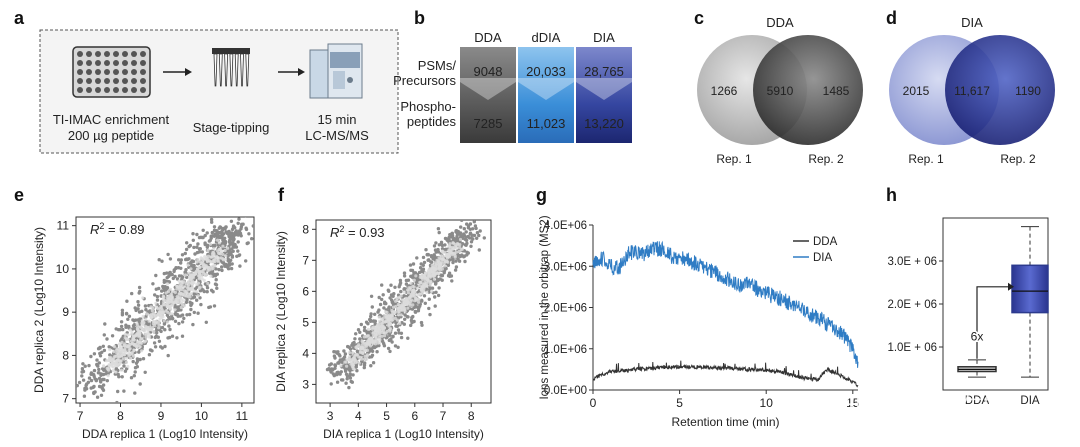 The width and height of the screenshot is (1080, 447). What do you see at coordinates (546, 89) in the screenshot?
I see `chevron-shape` at bounding box center [546, 89].